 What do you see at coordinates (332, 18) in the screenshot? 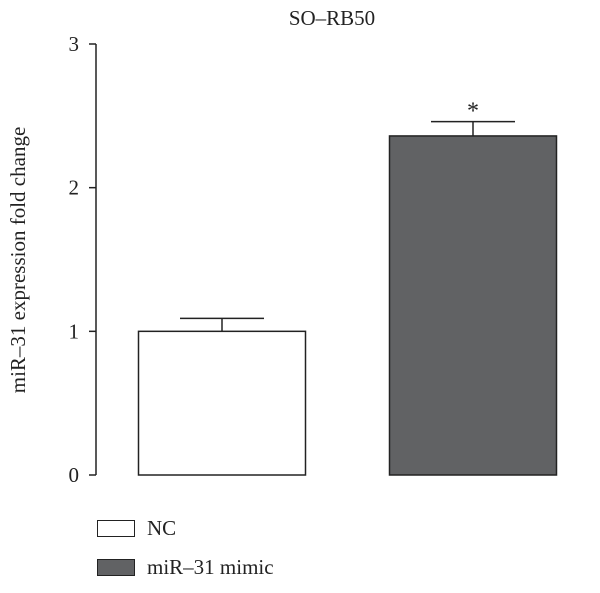
I see `chart-title: SO–RB50` at bounding box center [332, 18].